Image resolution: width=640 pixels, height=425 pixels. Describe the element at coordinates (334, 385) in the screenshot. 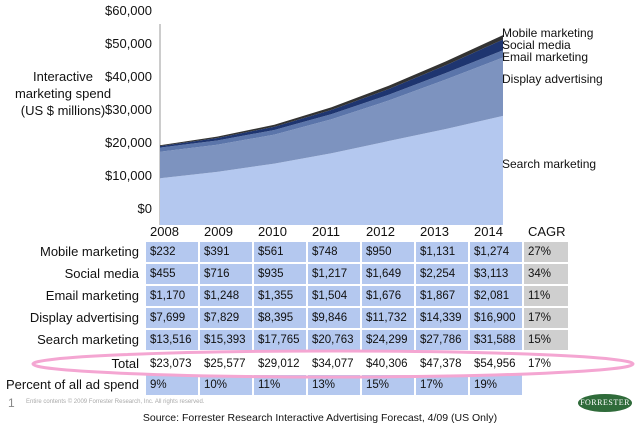

I see `percent-cell: 13%` at that location.